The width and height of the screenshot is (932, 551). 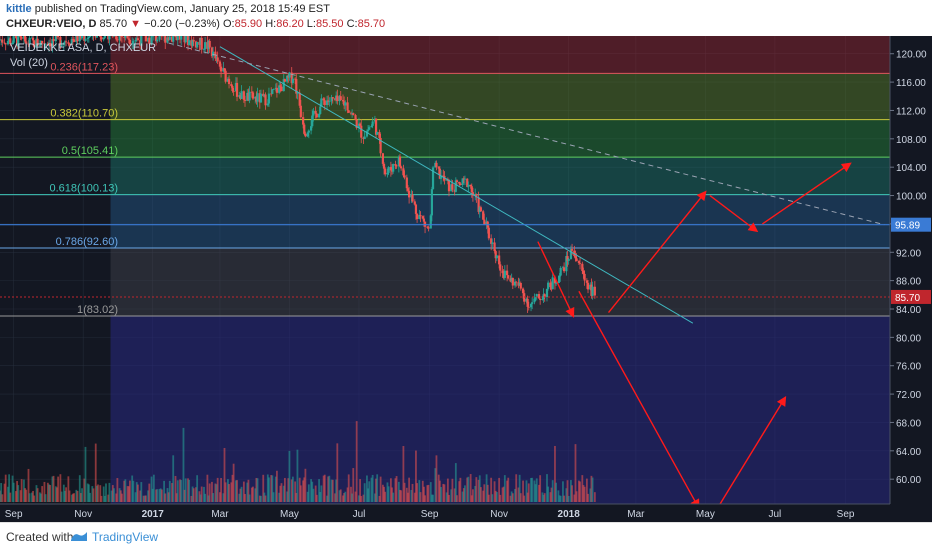 I want to click on author-link: kittle, so click(x=19, y=9).